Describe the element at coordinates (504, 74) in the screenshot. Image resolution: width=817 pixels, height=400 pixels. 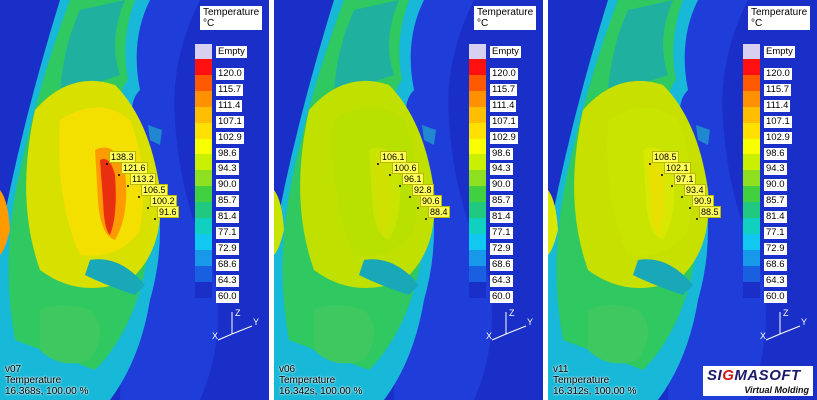
I see `scale-label: 120.0` at that location.